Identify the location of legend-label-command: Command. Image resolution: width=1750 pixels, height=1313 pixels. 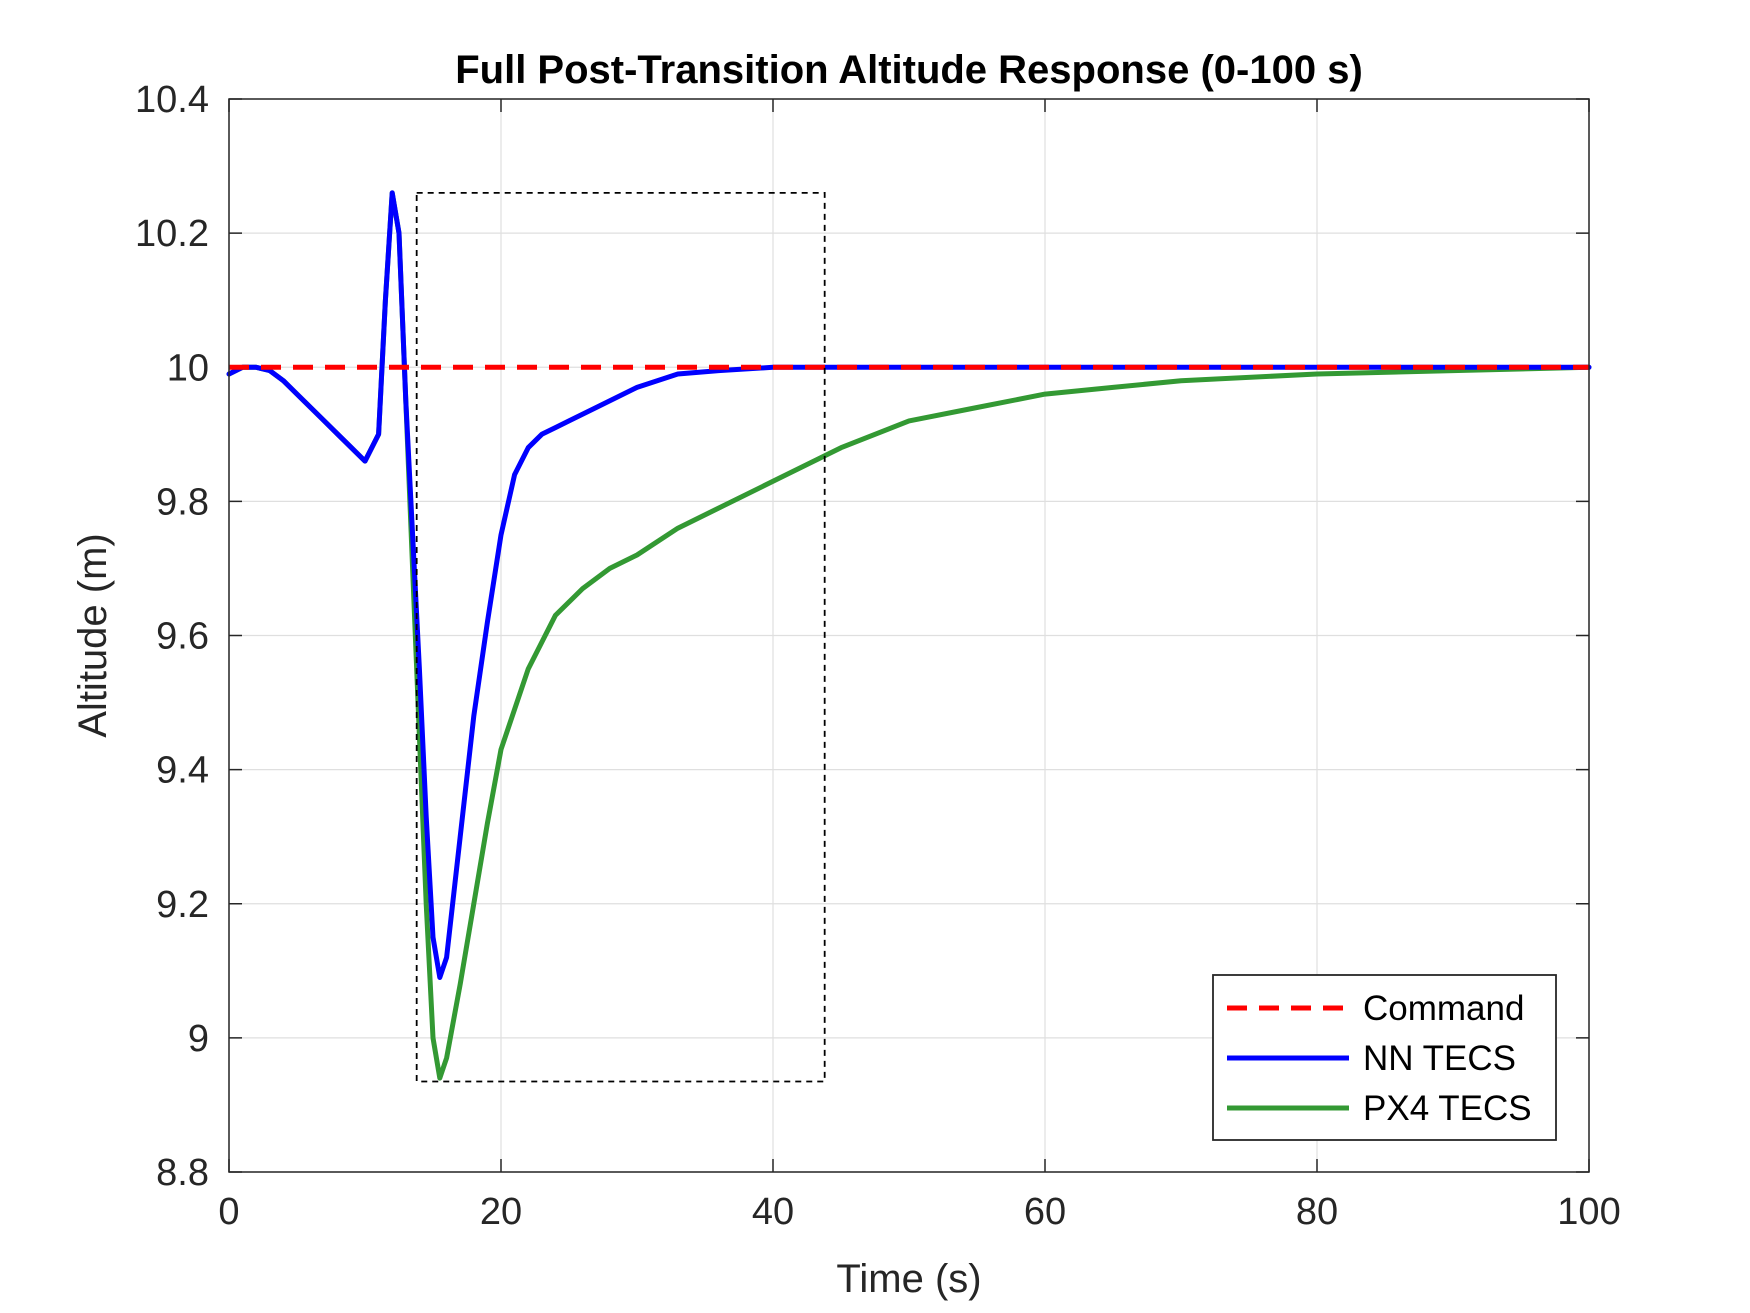
(1443, 1008).